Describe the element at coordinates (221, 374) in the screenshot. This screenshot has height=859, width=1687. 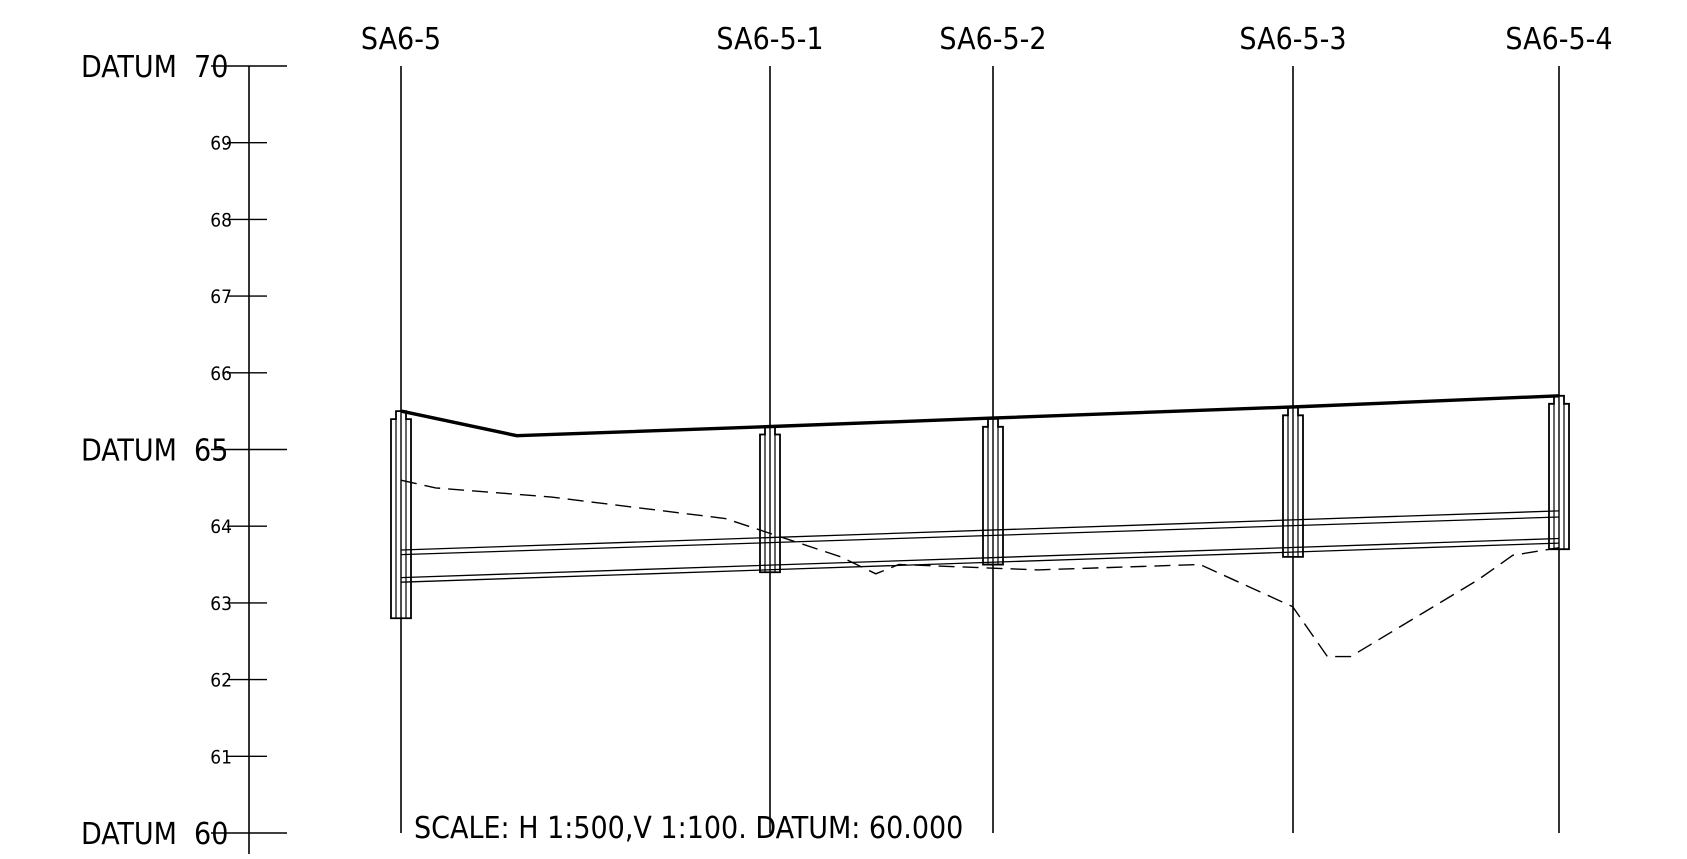
I see `minor-label: 66` at that location.